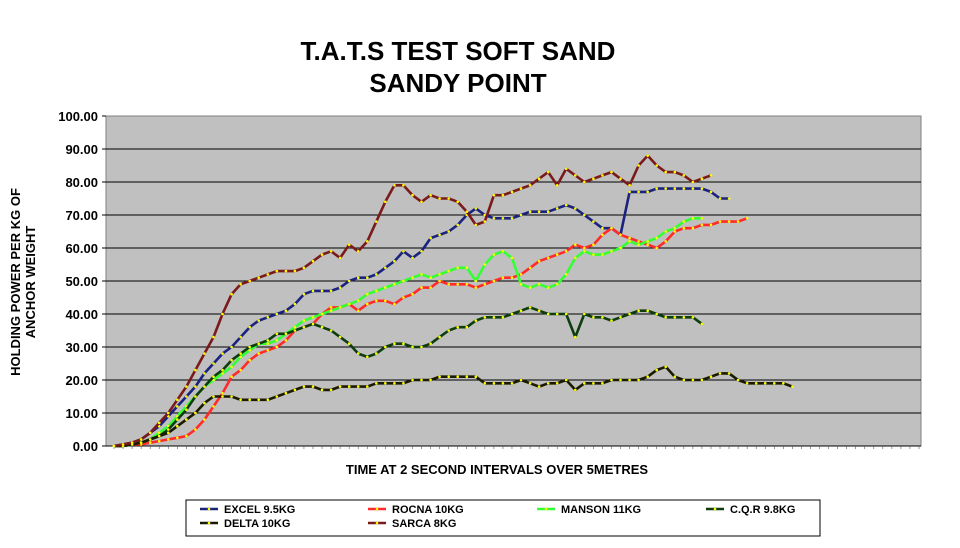 This screenshot has height=548, width=960. What do you see at coordinates (81, 281) in the screenshot?
I see `y-tick-label: 50.00` at bounding box center [81, 281].